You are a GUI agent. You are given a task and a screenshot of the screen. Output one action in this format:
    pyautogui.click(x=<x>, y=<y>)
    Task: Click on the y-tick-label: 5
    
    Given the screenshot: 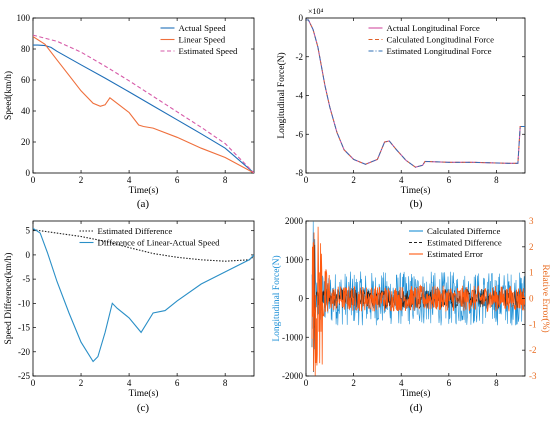 What is the action you would take?
    pyautogui.click(x=28, y=231)
    